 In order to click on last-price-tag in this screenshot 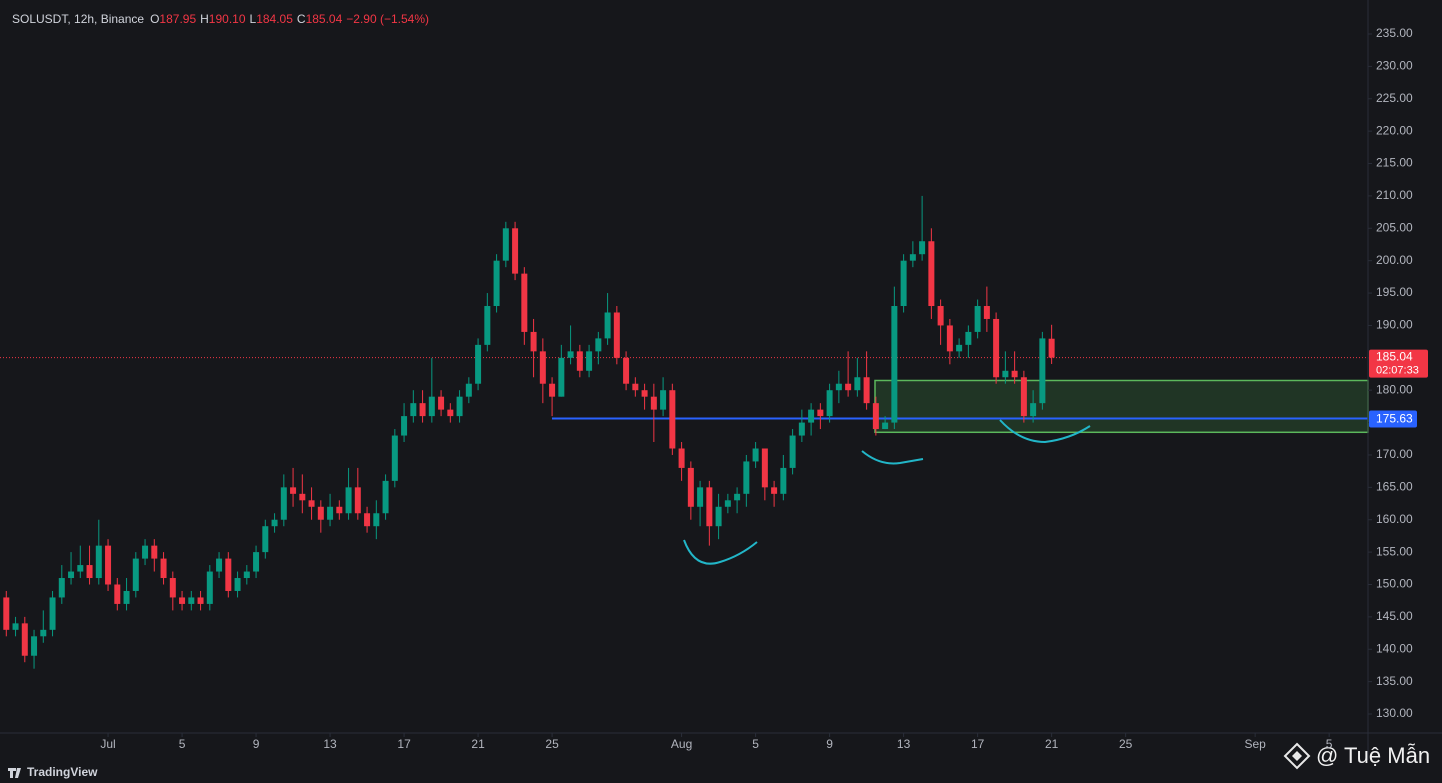, I will do `click(1398, 363)`.